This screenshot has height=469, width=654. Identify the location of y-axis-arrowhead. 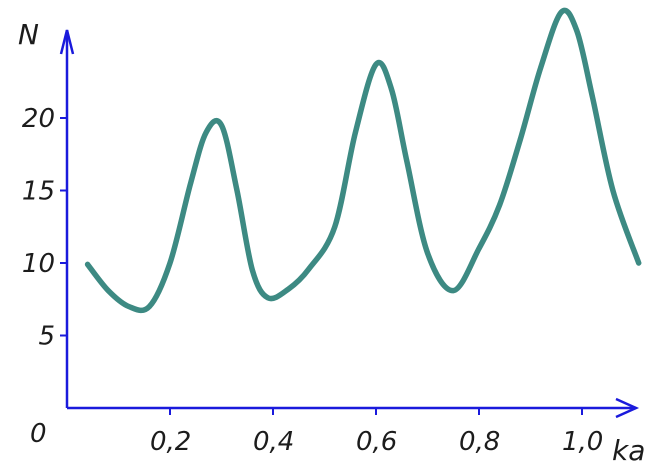
(67, 42).